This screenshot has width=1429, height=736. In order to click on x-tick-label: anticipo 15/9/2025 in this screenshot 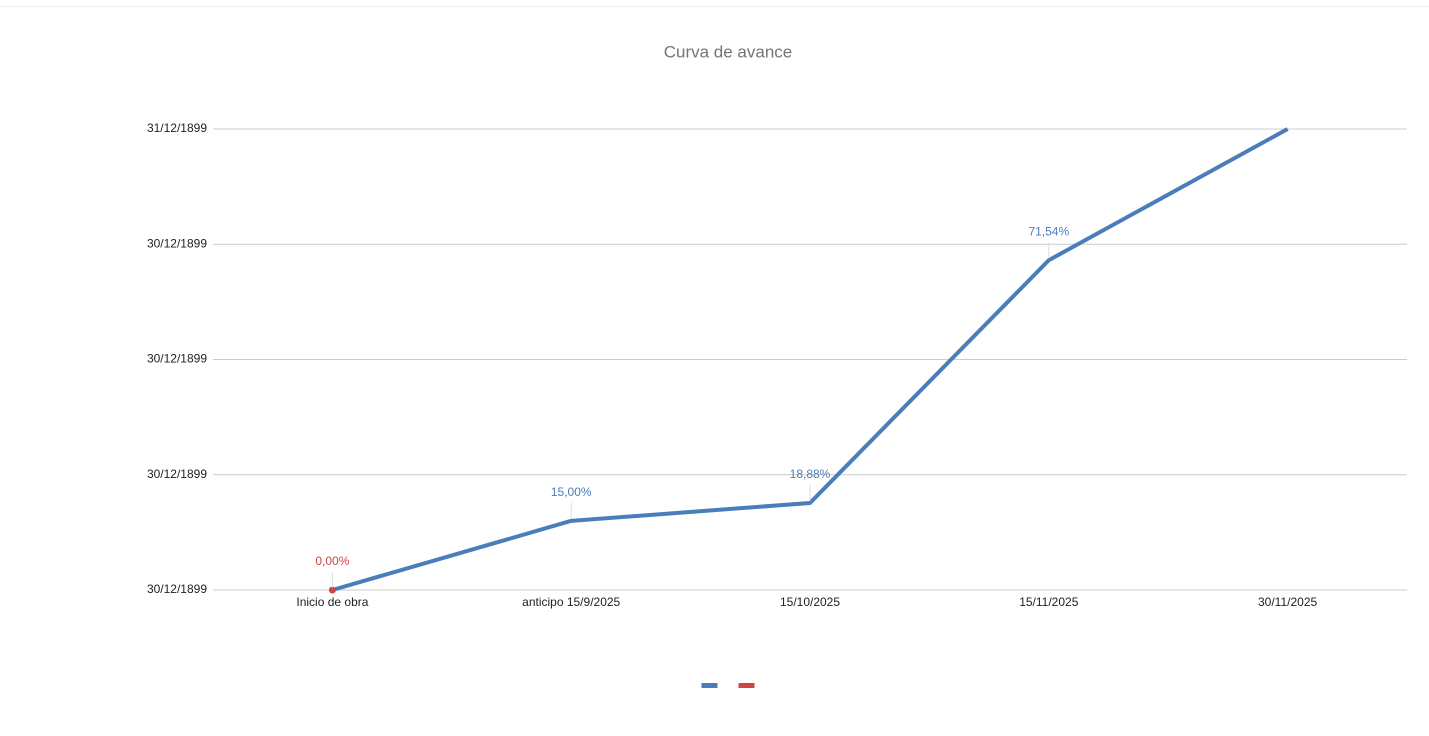, I will do `click(571, 602)`.